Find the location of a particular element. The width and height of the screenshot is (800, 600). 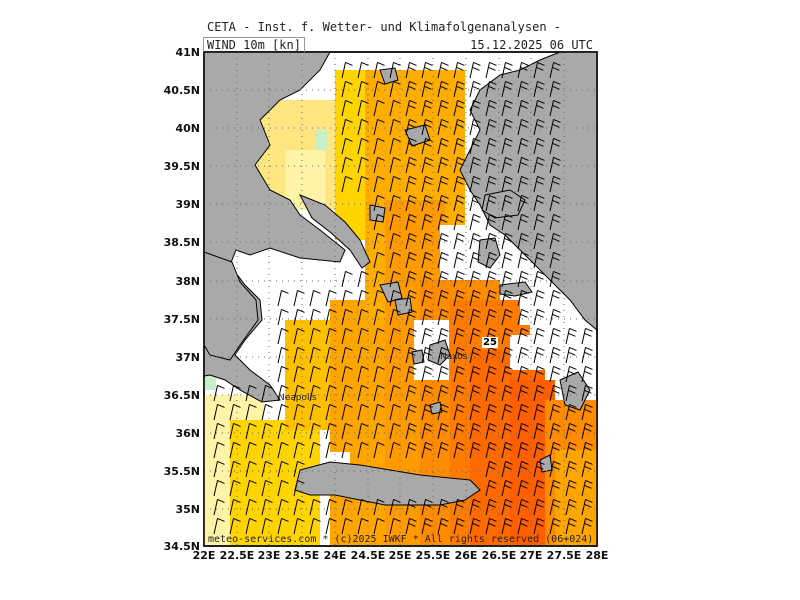

lat-label: 36N is located at coordinates (187, 433).